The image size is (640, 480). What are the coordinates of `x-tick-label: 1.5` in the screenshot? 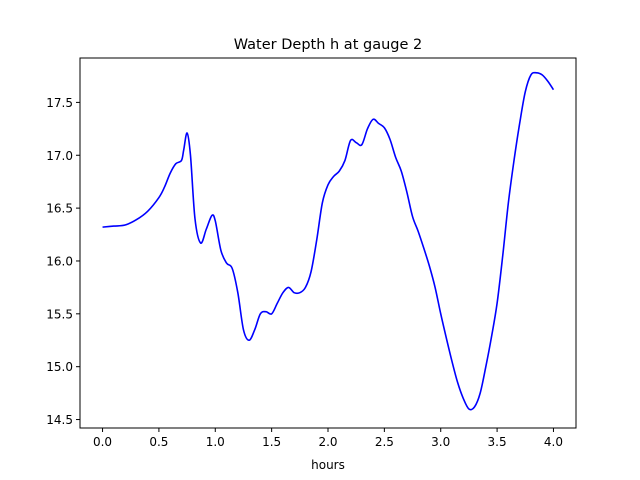 It's located at (271, 442).